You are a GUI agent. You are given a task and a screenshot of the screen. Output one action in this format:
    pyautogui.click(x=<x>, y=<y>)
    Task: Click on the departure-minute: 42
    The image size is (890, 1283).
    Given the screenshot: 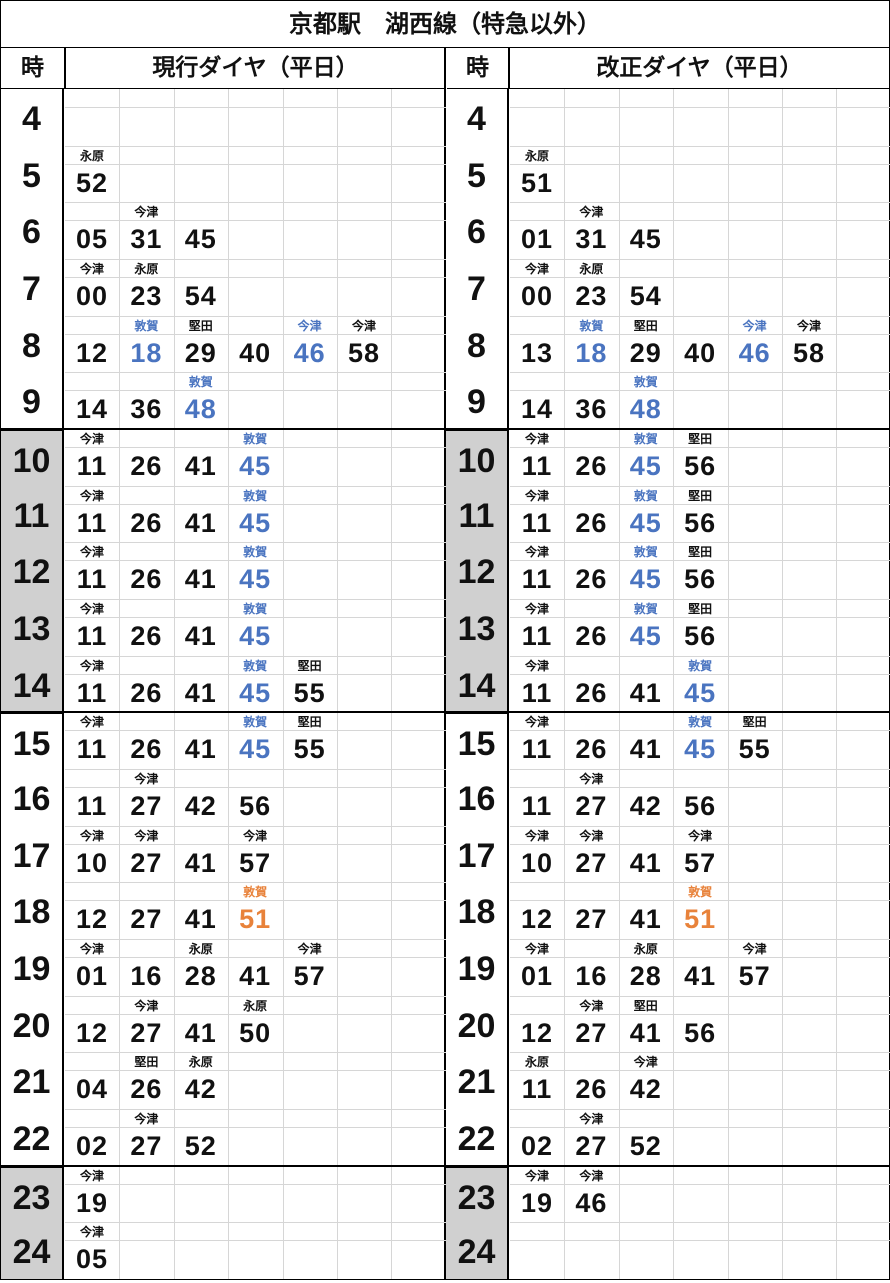 What is the action you would take?
    pyautogui.click(x=200, y=1089)
    